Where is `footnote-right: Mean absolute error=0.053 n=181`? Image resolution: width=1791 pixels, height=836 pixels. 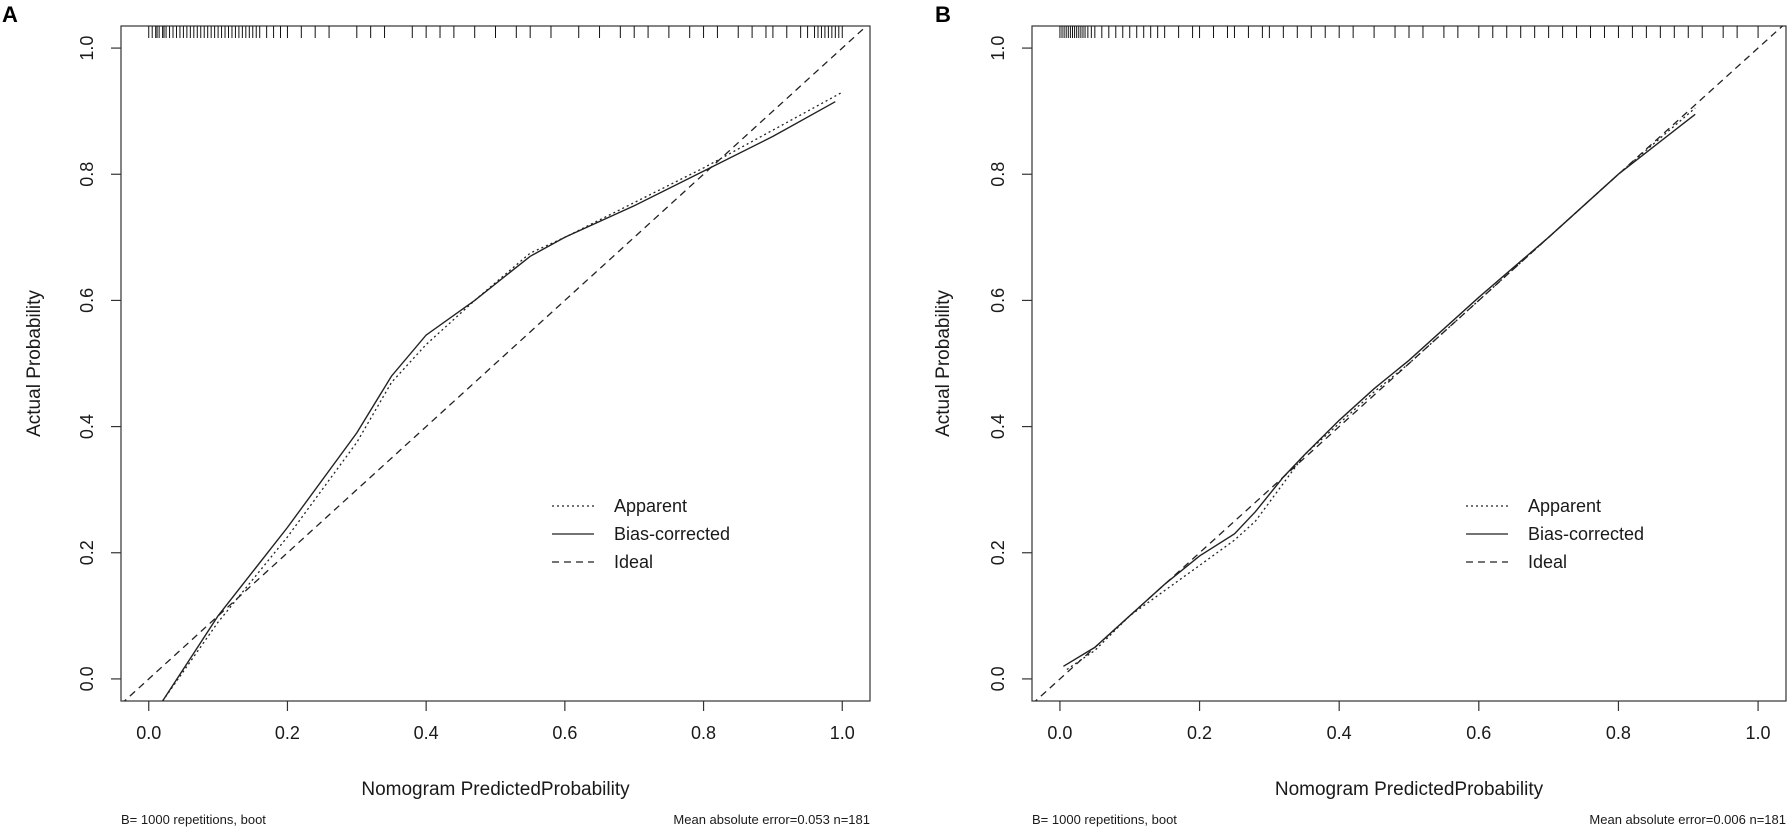 footnote-right: Mean absolute error=0.053 n=181 is located at coordinates (771, 819).